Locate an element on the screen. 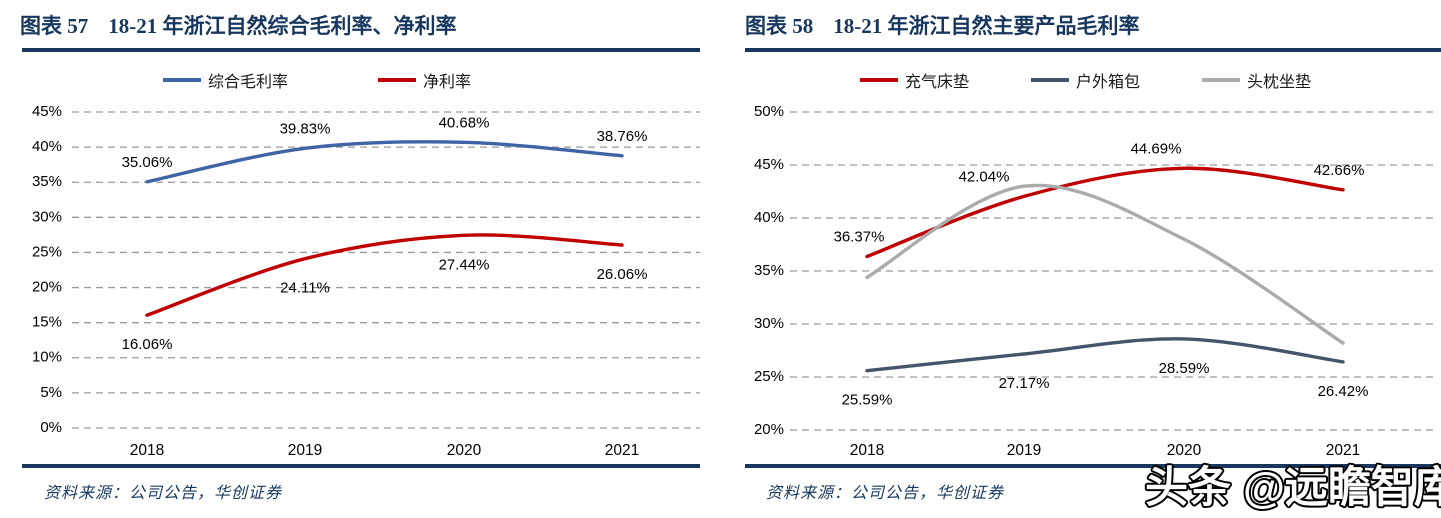  watermark-text: 头条 @远瞻智库 is located at coordinates (1293, 488).